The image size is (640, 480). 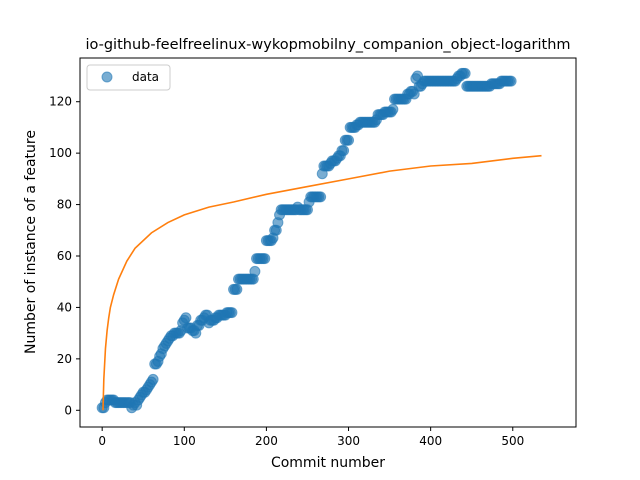 I want to click on y-axis: 0 20 40 60 80 100 120, so click(x=64, y=256).